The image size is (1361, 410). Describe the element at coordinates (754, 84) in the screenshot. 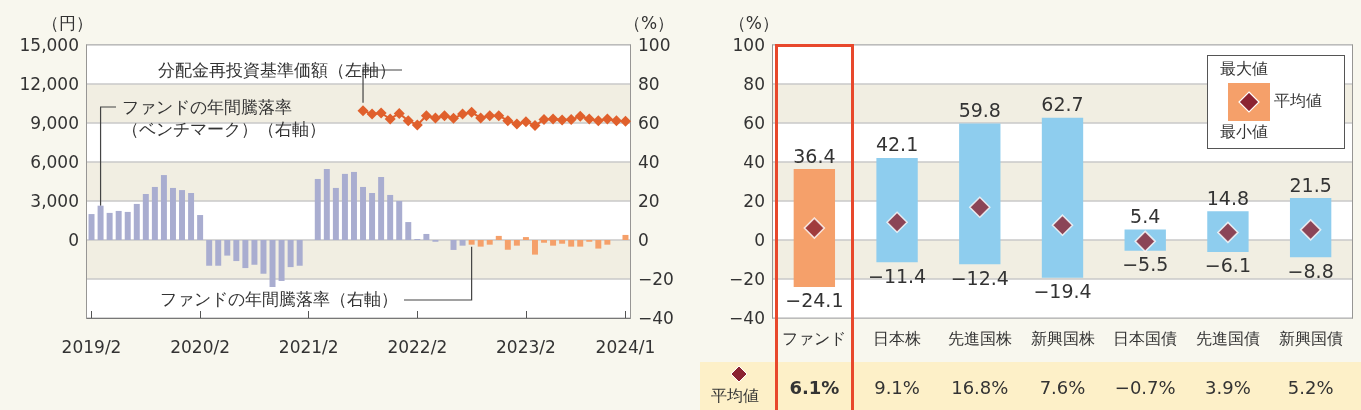

I see `y-tick-label: 80` at that location.